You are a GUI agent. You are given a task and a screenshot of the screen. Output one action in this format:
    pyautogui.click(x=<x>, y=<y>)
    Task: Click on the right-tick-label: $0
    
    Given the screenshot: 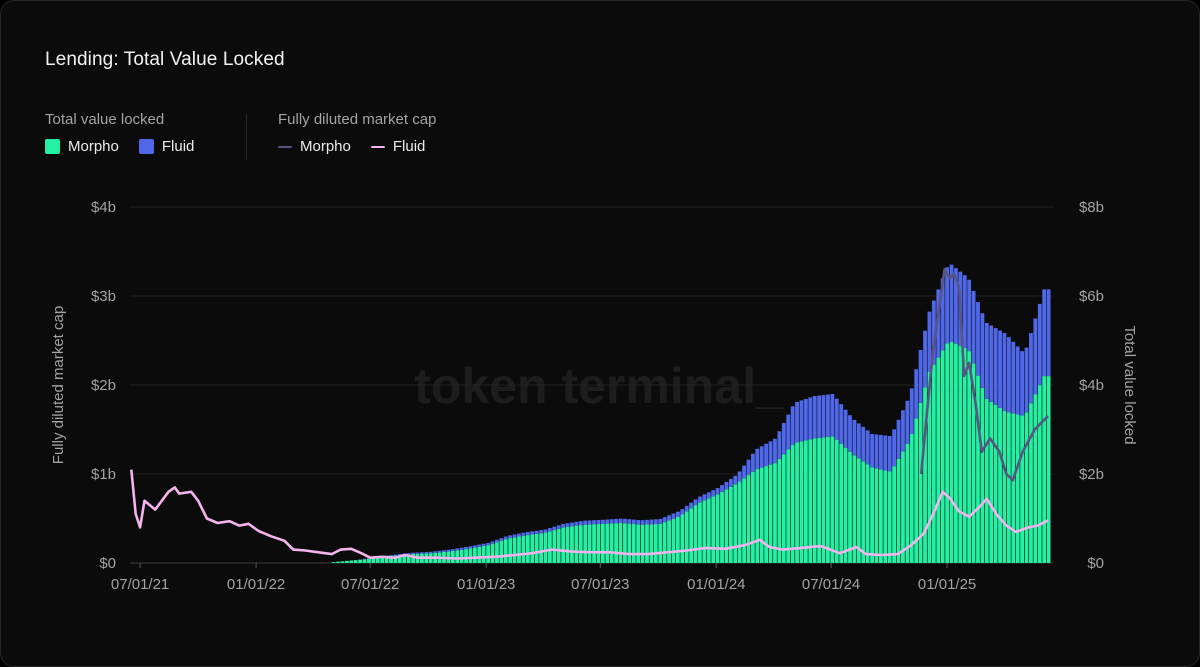 What is the action you would take?
    pyautogui.click(x=1095, y=563)
    